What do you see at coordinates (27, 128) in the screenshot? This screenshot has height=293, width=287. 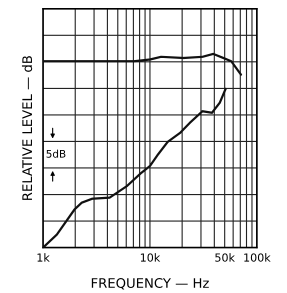 I see `y-axis-title: RELATIVE LEVEL — dB` at bounding box center [27, 128].